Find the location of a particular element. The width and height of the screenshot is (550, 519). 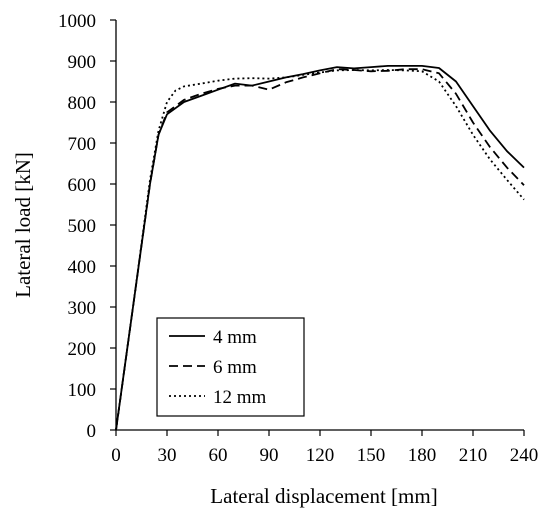

y-tick-label: 300 is located at coordinates (82, 308).